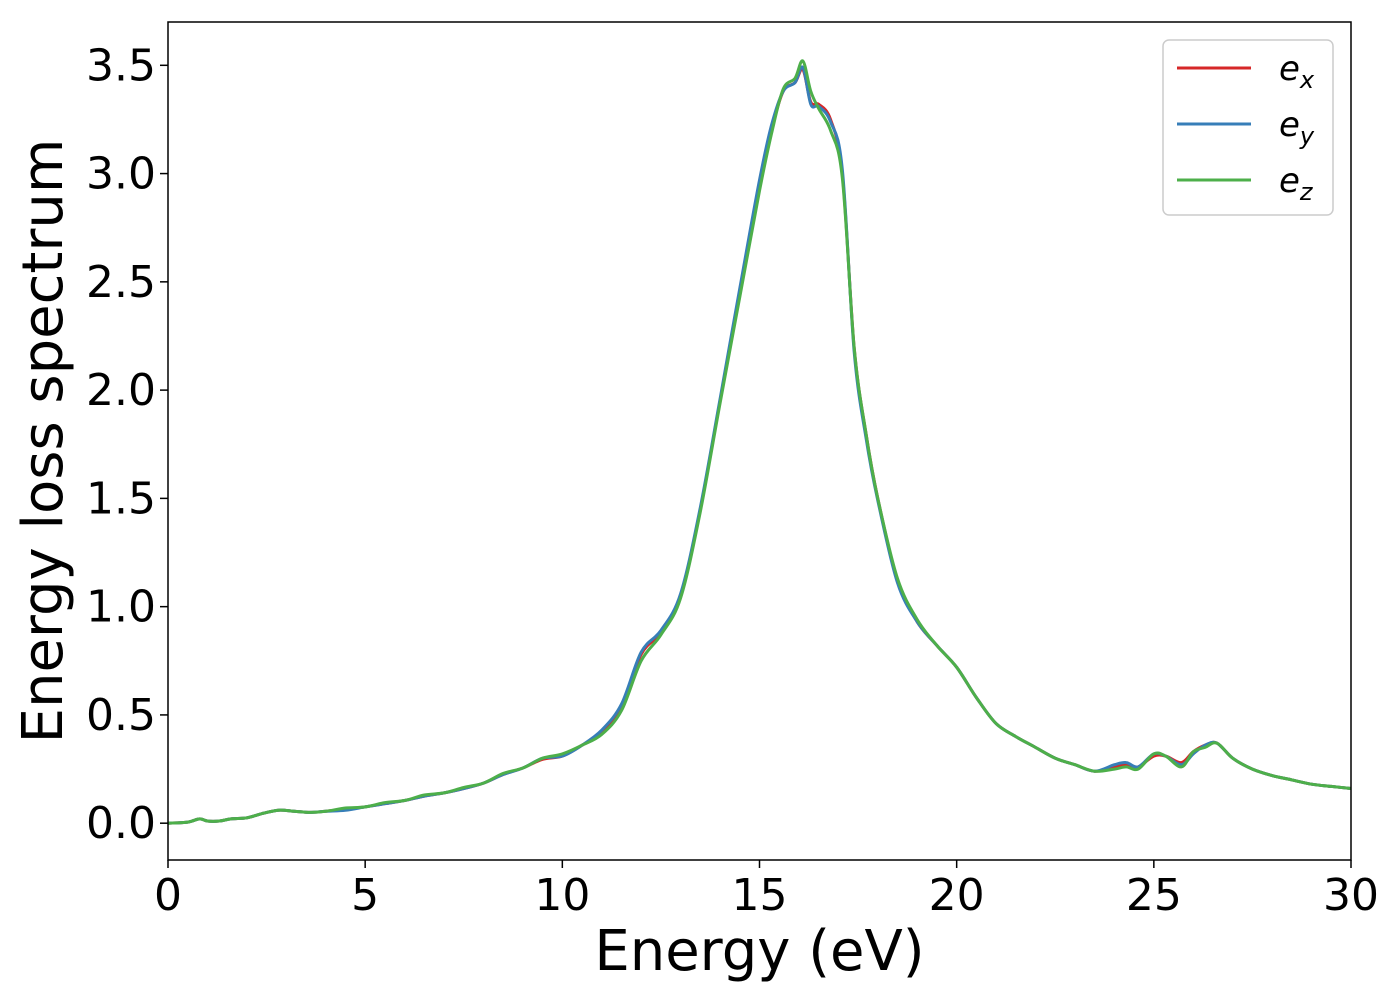  What do you see at coordinates (121, 65) in the screenshot?
I see `y-tick-label: 3.5` at bounding box center [121, 65].